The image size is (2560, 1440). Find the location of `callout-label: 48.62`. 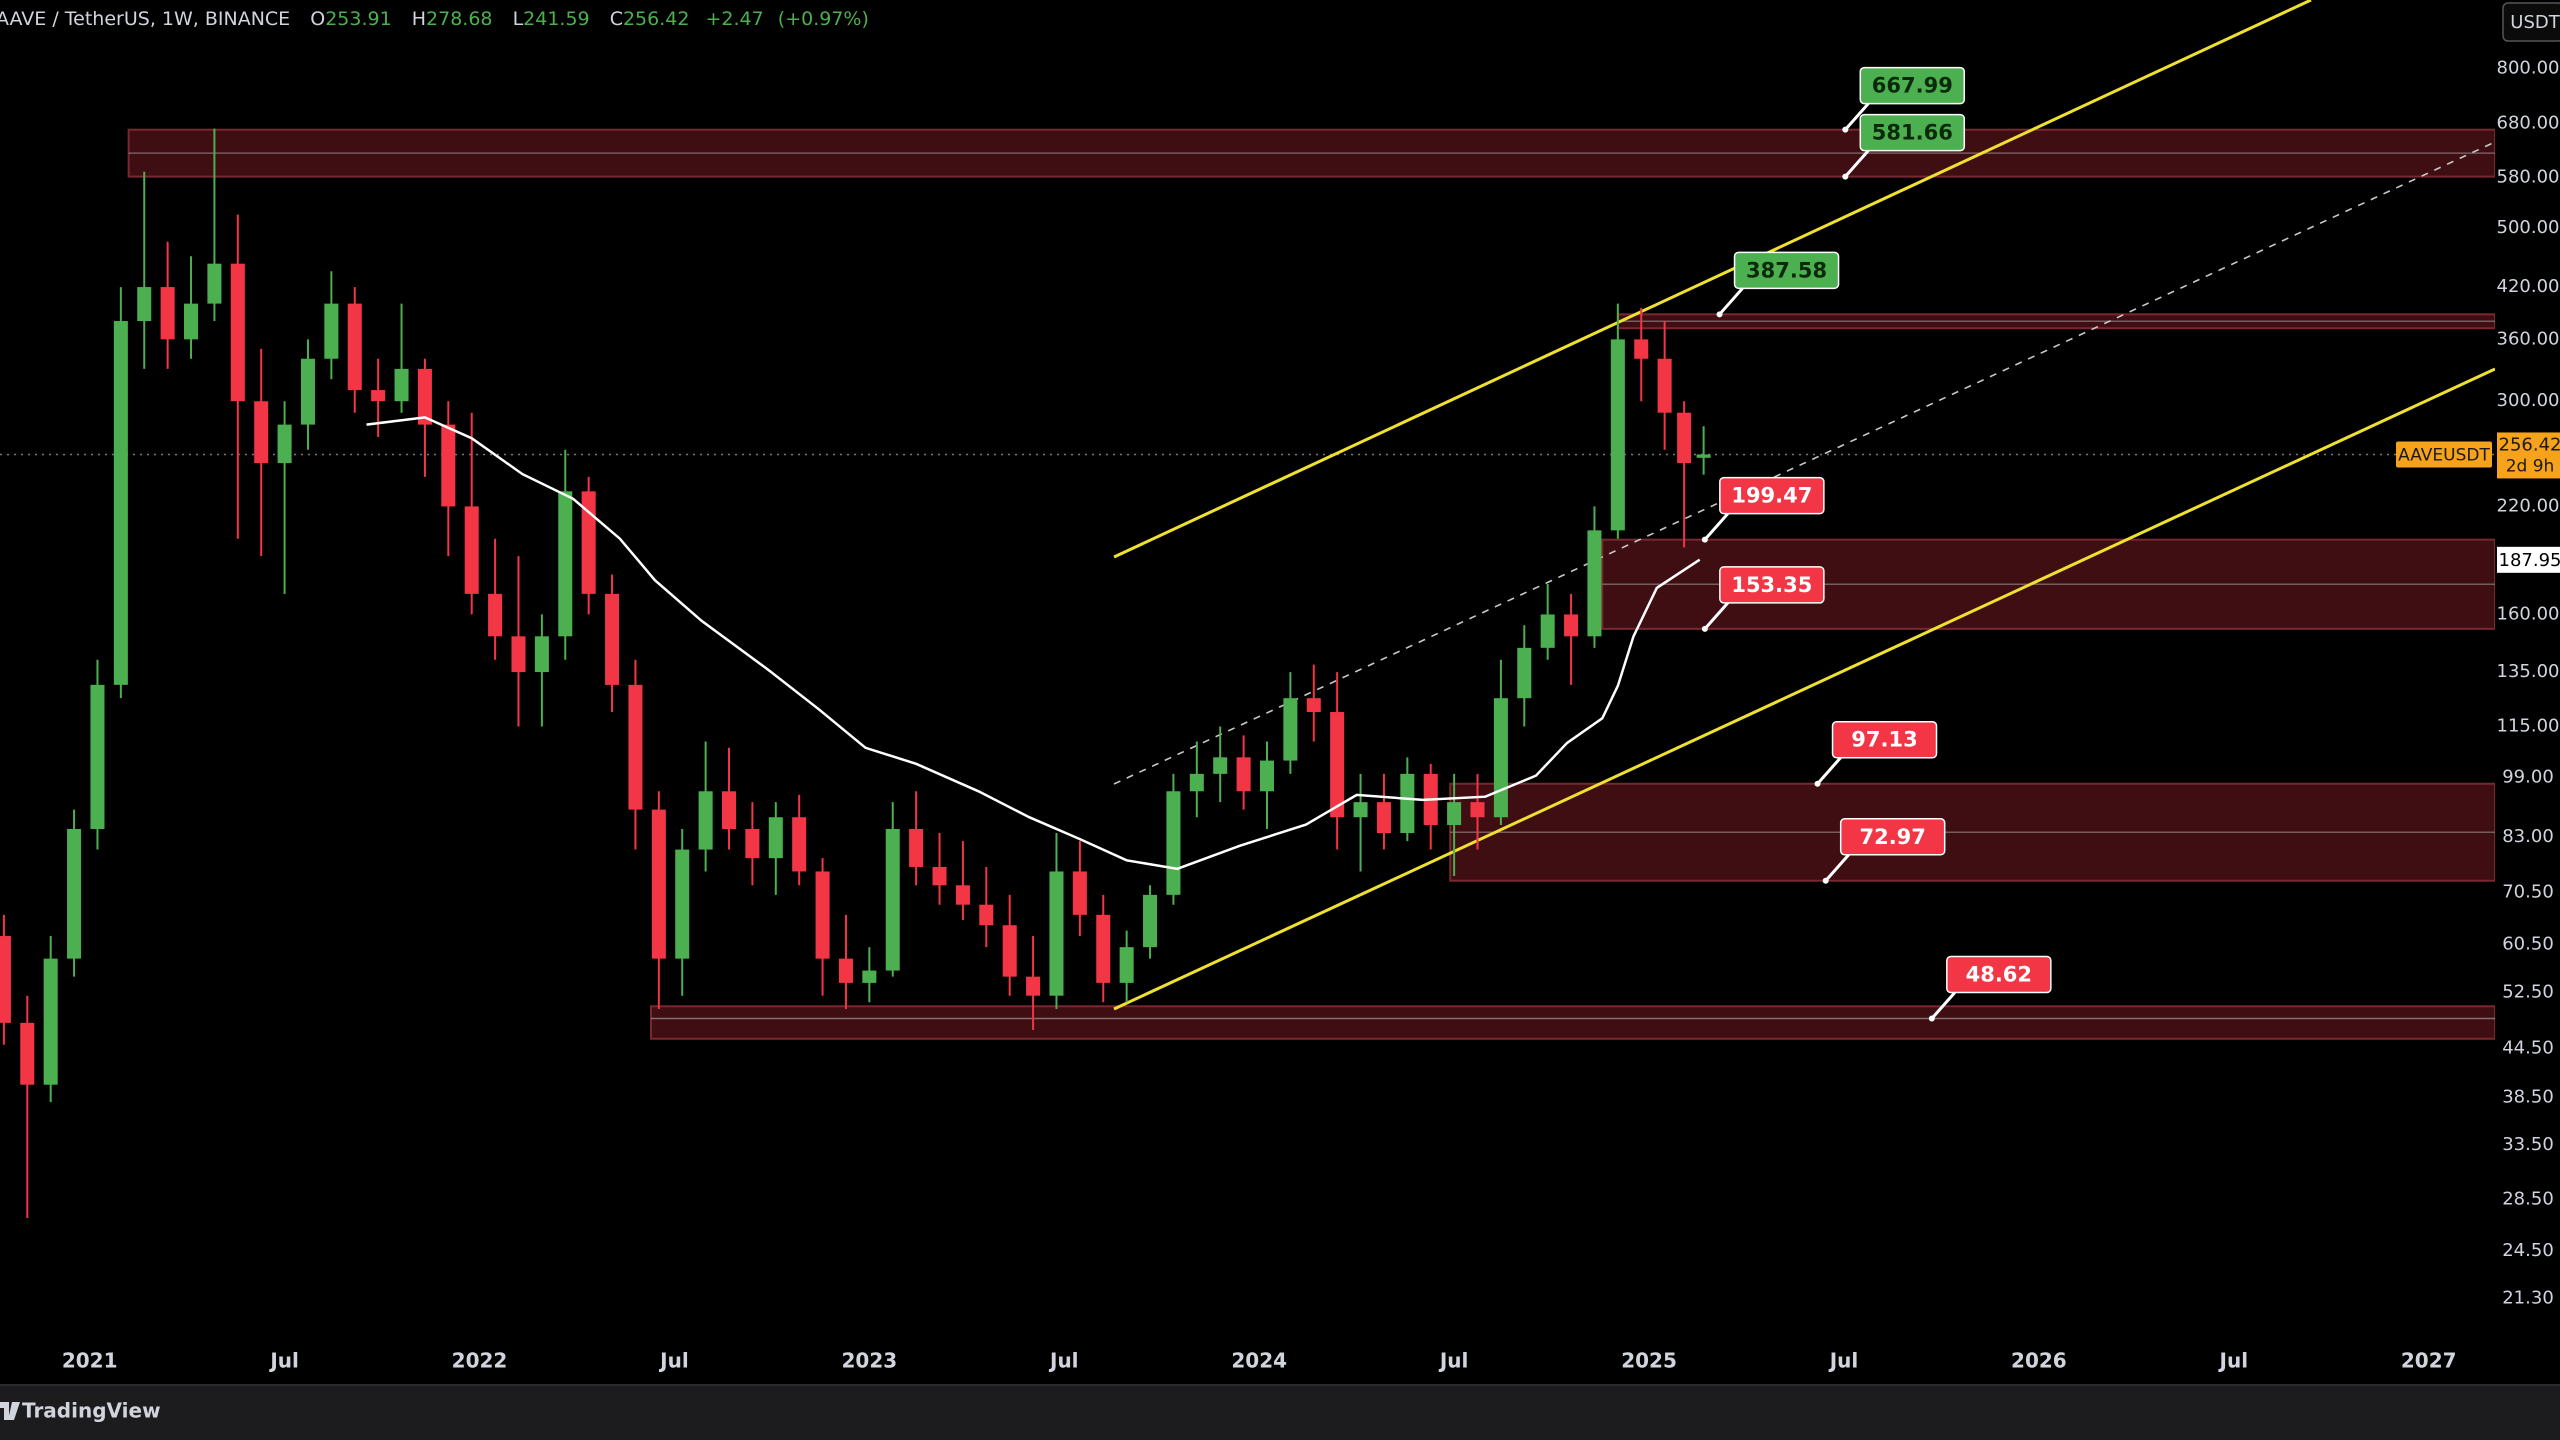

callout-label: 48.62 is located at coordinates (1999, 974).